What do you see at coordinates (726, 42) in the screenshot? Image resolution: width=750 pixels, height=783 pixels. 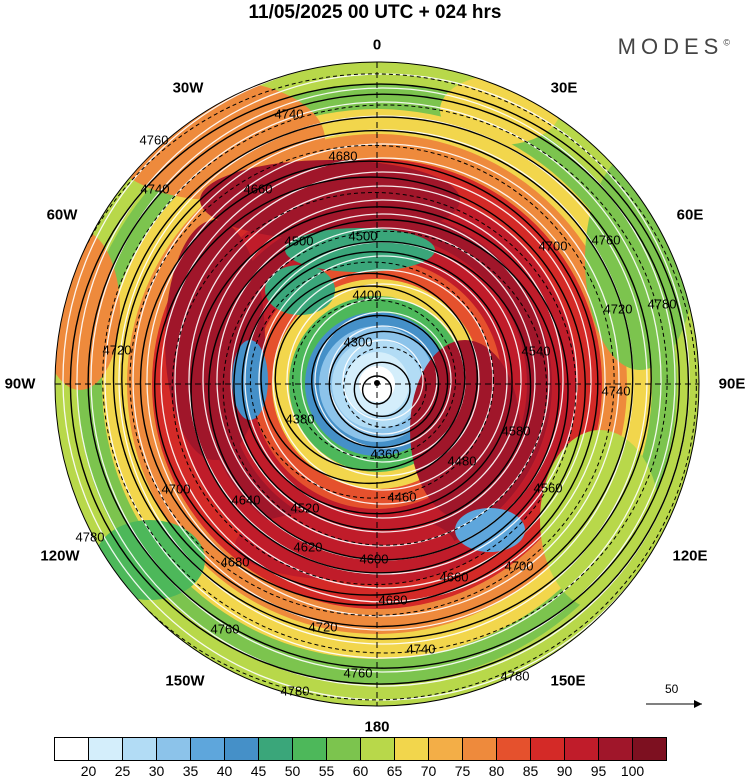 I see `brand-mark: ©` at bounding box center [726, 42].